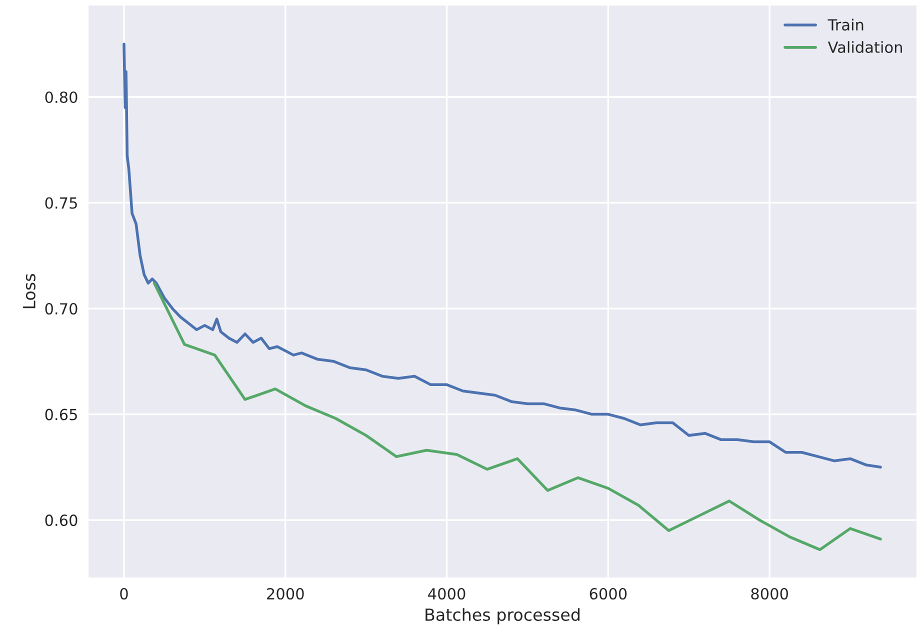  Describe the element at coordinates (608, 594) in the screenshot. I see `x-tick-label: 6000` at that location.